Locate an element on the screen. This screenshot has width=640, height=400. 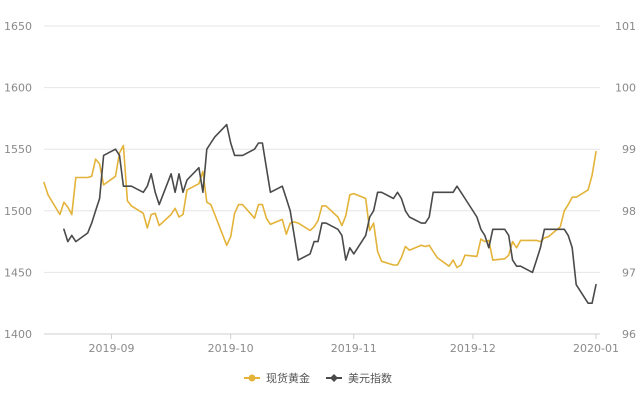
x-tick-label: 2019-09 is located at coordinates (112, 348).